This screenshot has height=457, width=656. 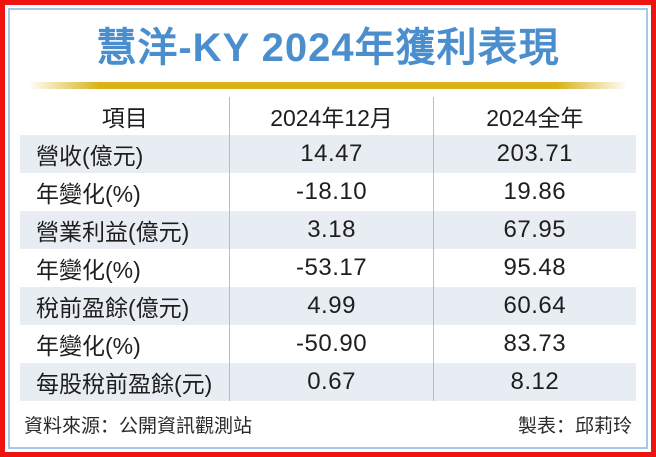 I want to click on gold-divider-line, so click(x=328, y=85).